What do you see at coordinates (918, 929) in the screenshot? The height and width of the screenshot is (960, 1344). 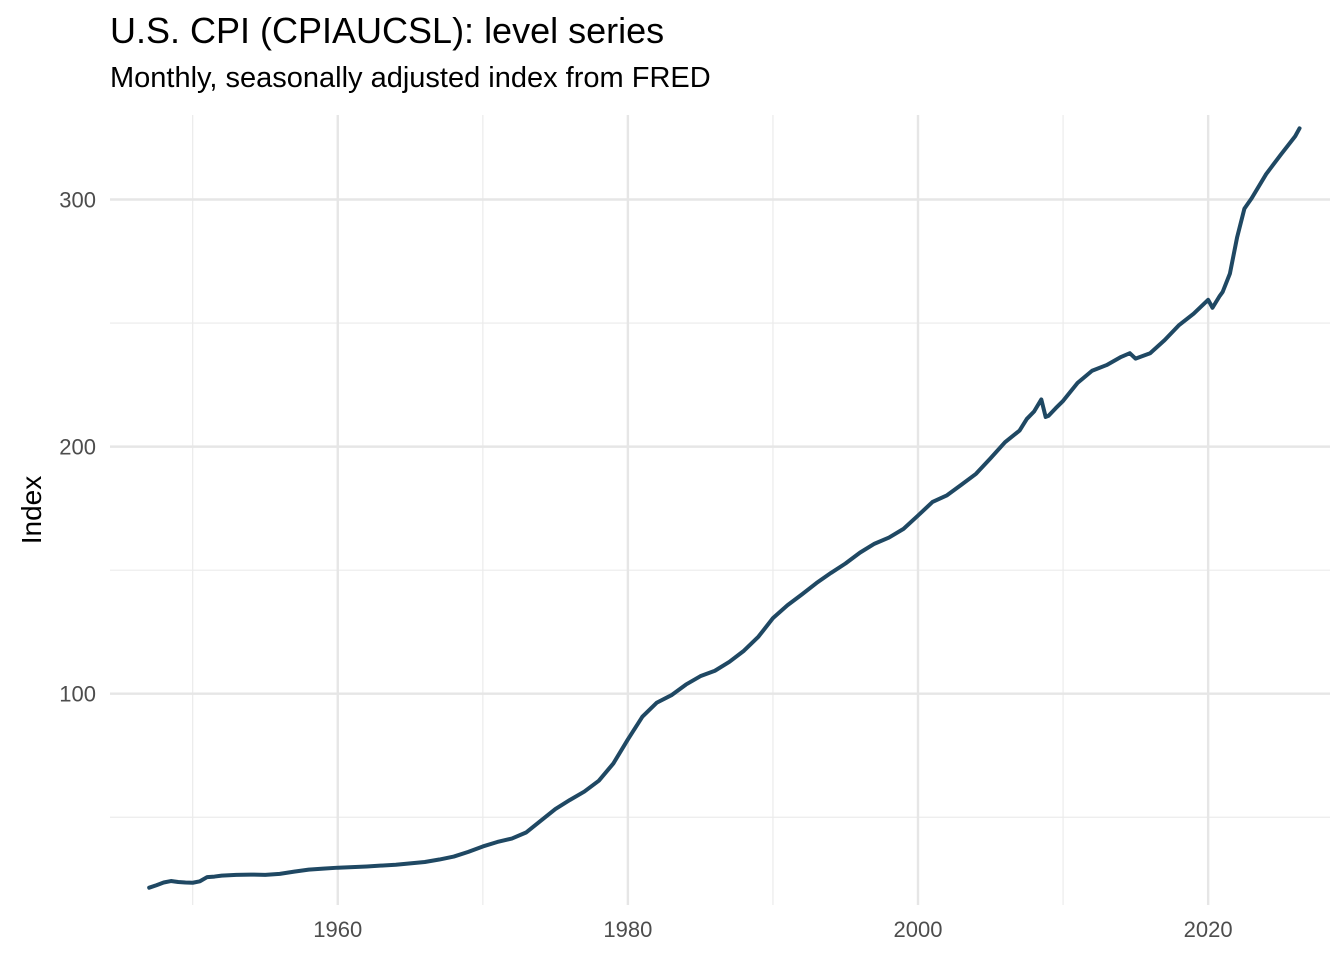 I see `x-tick-label: 2000` at bounding box center [918, 929].